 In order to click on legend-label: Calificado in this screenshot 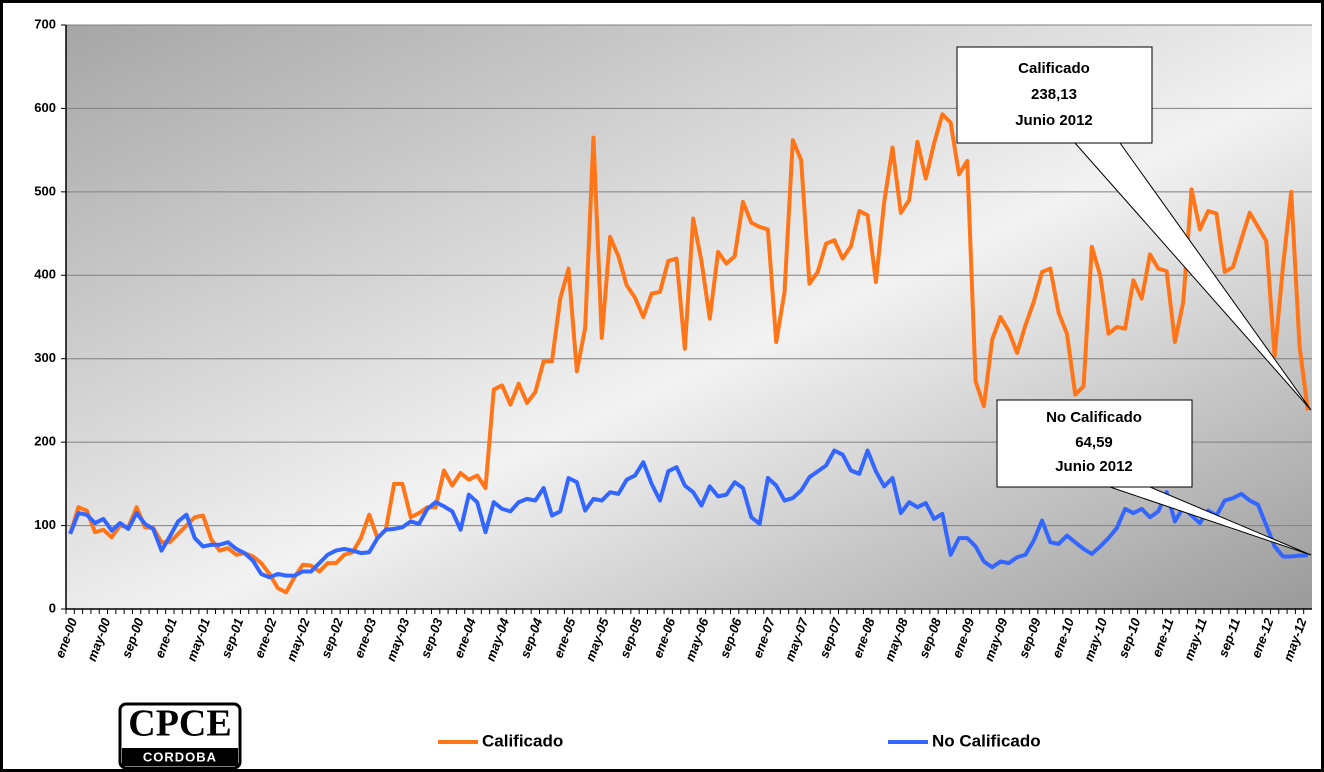, I will do `click(522, 740)`.